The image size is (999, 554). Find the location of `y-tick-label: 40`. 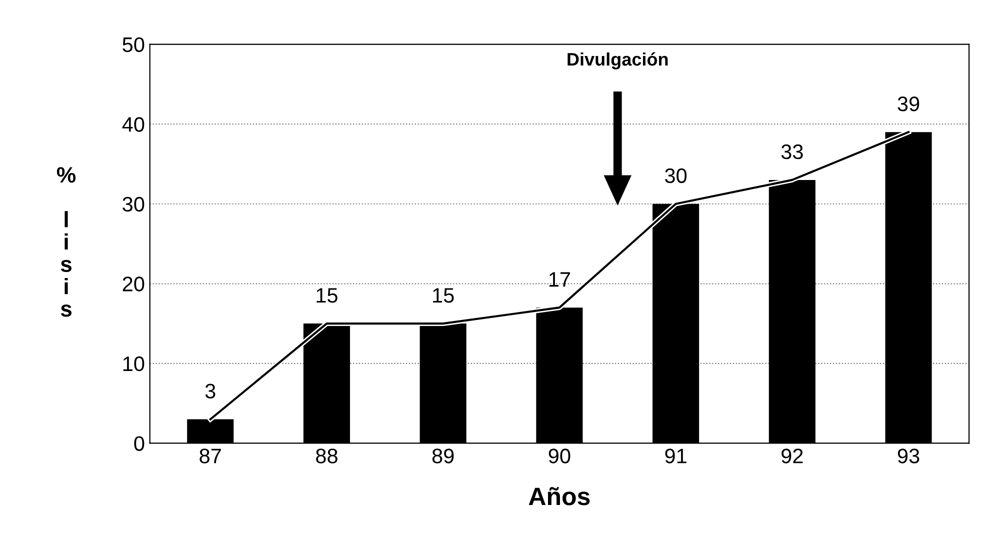

y-tick-label: 40 is located at coordinates (133, 124).